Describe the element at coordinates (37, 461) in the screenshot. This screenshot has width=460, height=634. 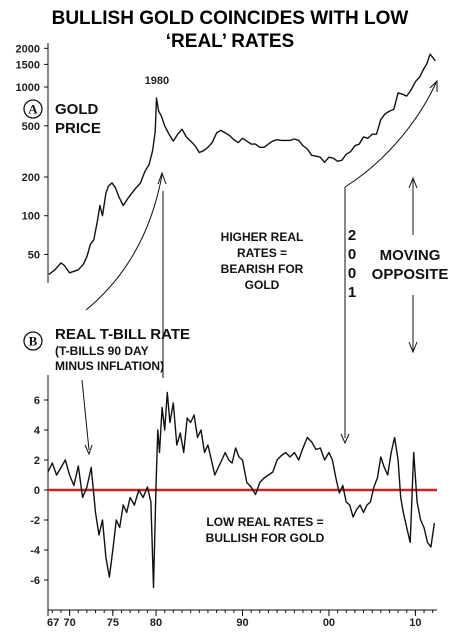
I see `panel-b-y-tick-label: 2` at that location.